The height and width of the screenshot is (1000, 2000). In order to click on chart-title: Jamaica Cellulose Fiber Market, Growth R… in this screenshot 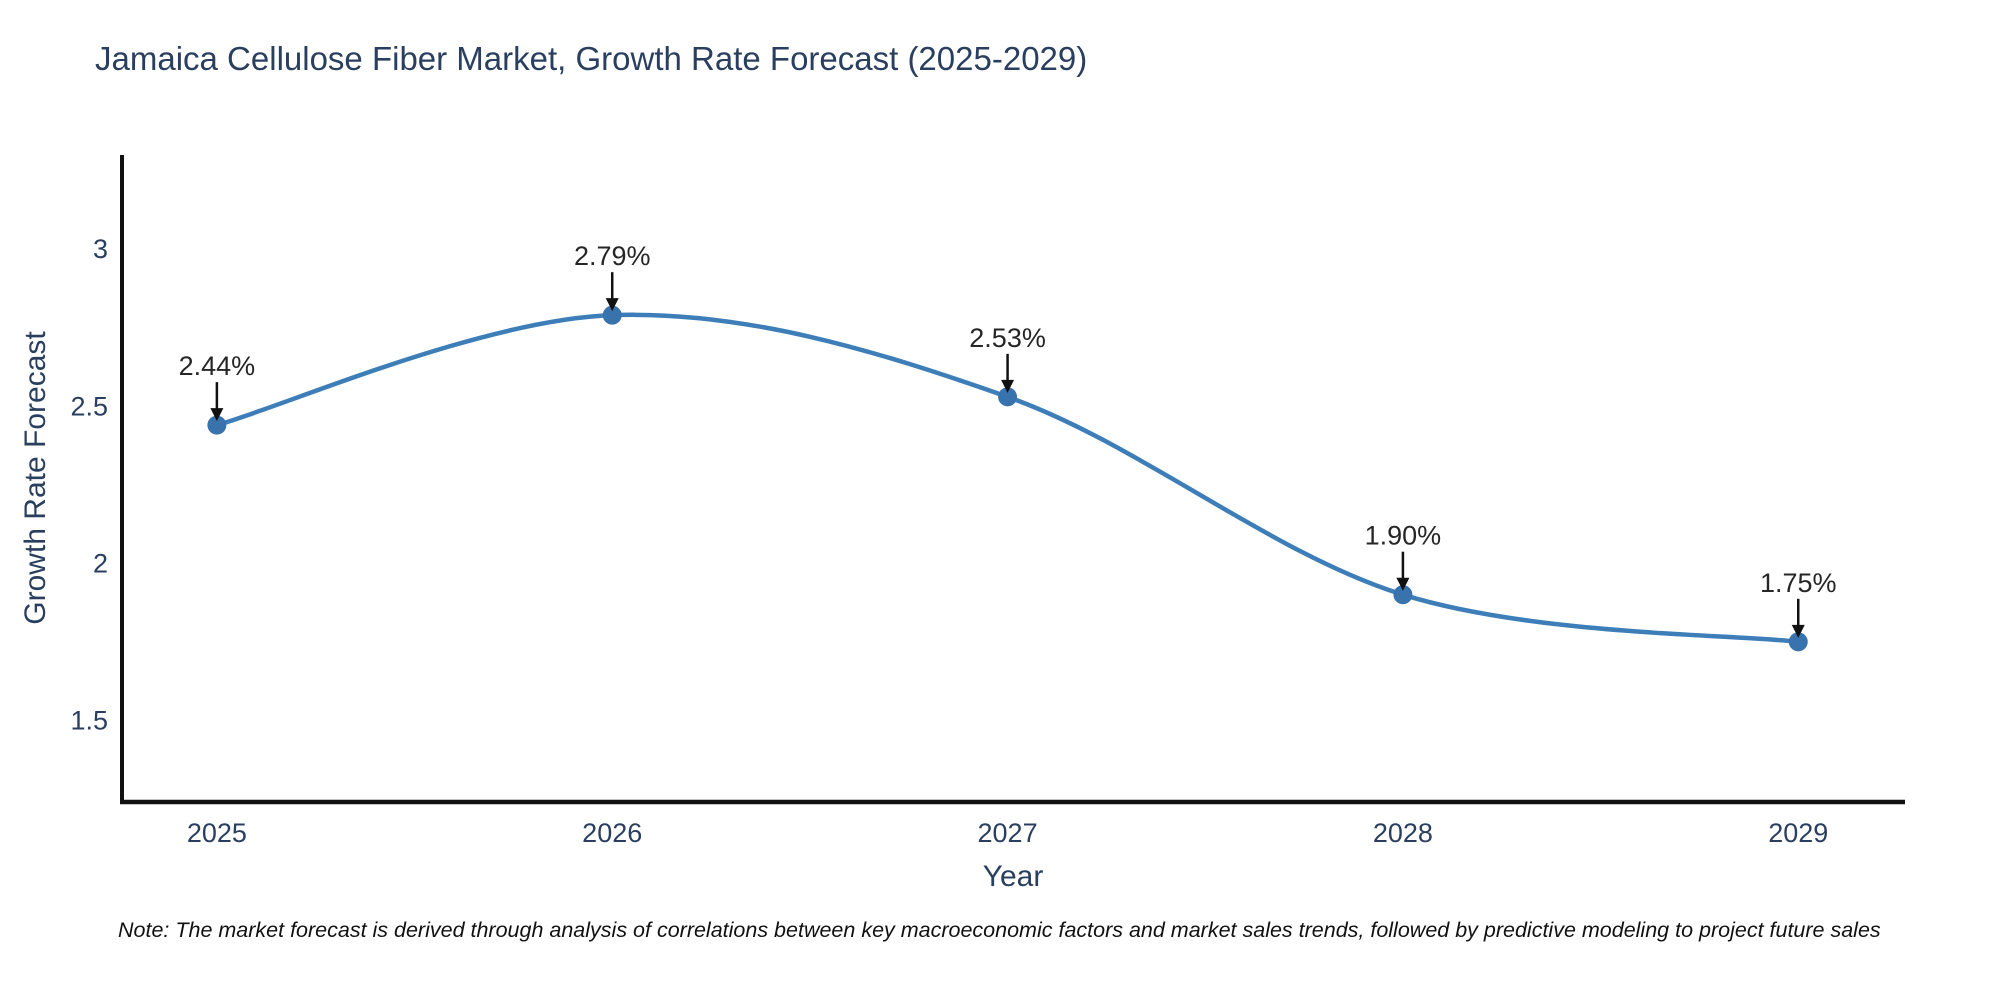, I will do `click(591, 58)`.